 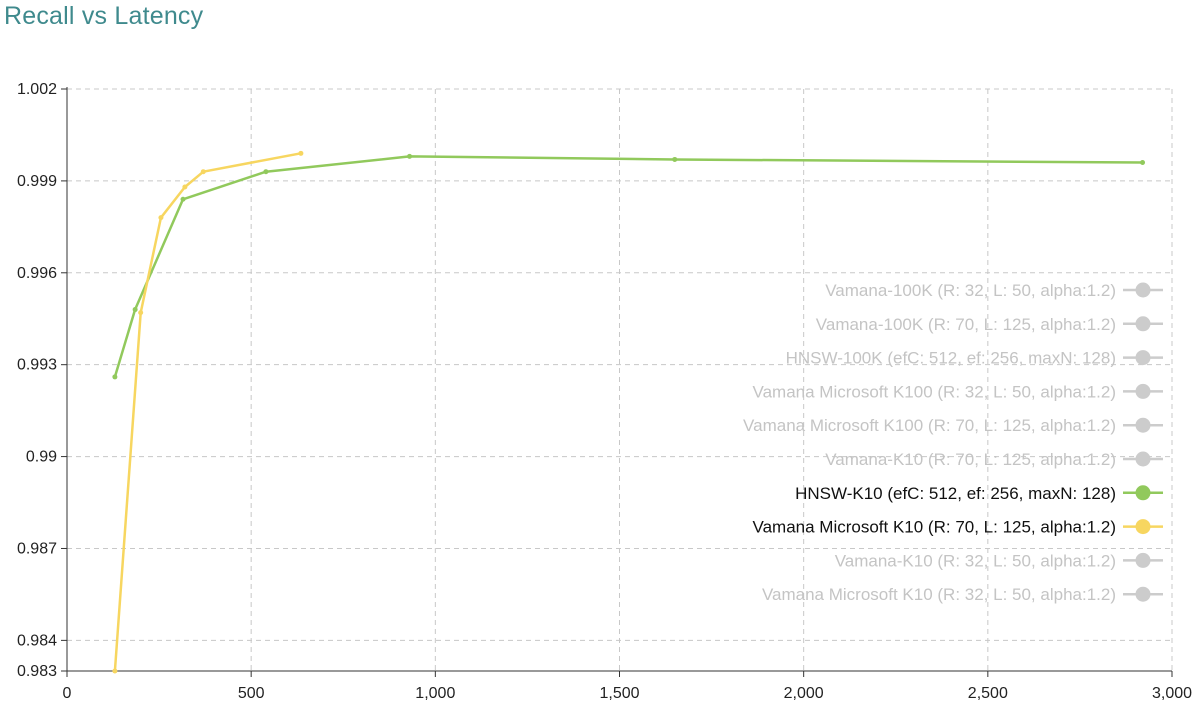 I want to click on legend-label: Vamana-K10 (R: 70, L: 125, alpha:1.2), so click(x=970, y=459).